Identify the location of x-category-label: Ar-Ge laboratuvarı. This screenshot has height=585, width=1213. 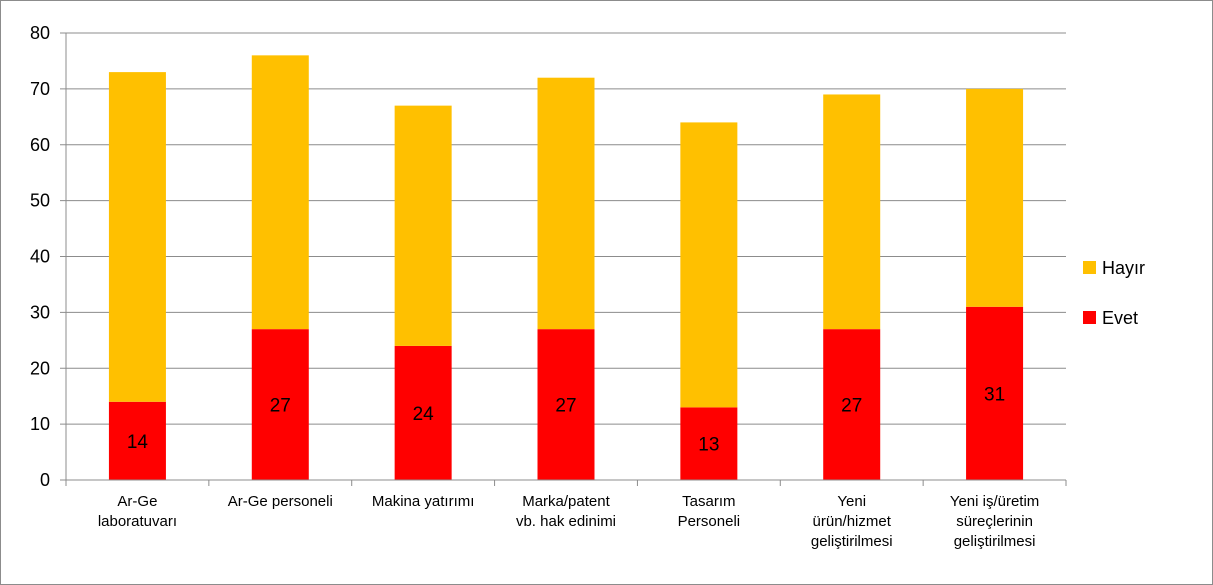
(137, 511).